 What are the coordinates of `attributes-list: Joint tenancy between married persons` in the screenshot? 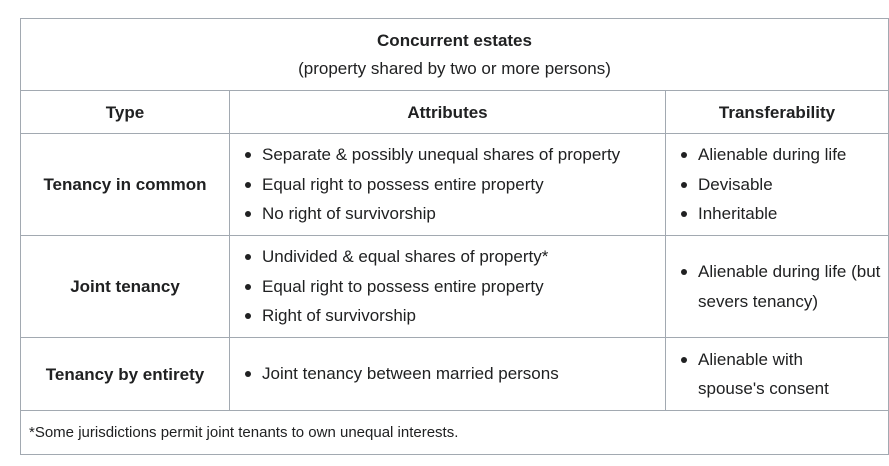 It's located at (447, 374).